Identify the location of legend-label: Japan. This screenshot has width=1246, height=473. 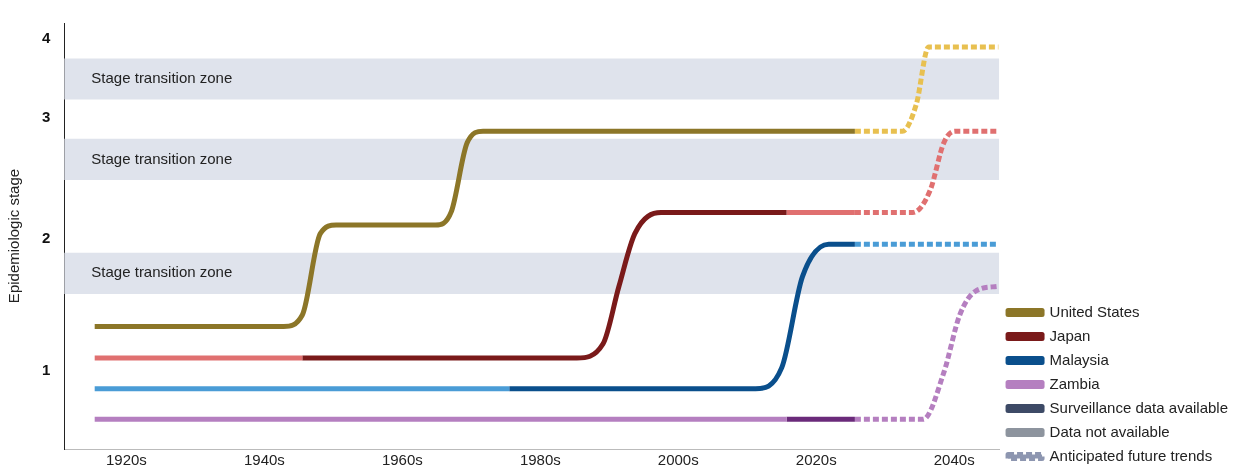
(1070, 335).